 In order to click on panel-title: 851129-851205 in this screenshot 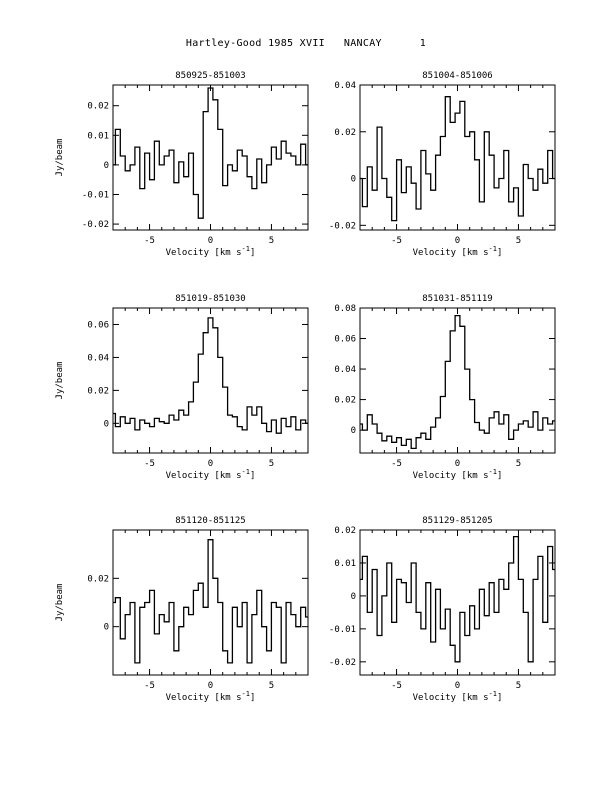, I will do `click(457, 521)`.